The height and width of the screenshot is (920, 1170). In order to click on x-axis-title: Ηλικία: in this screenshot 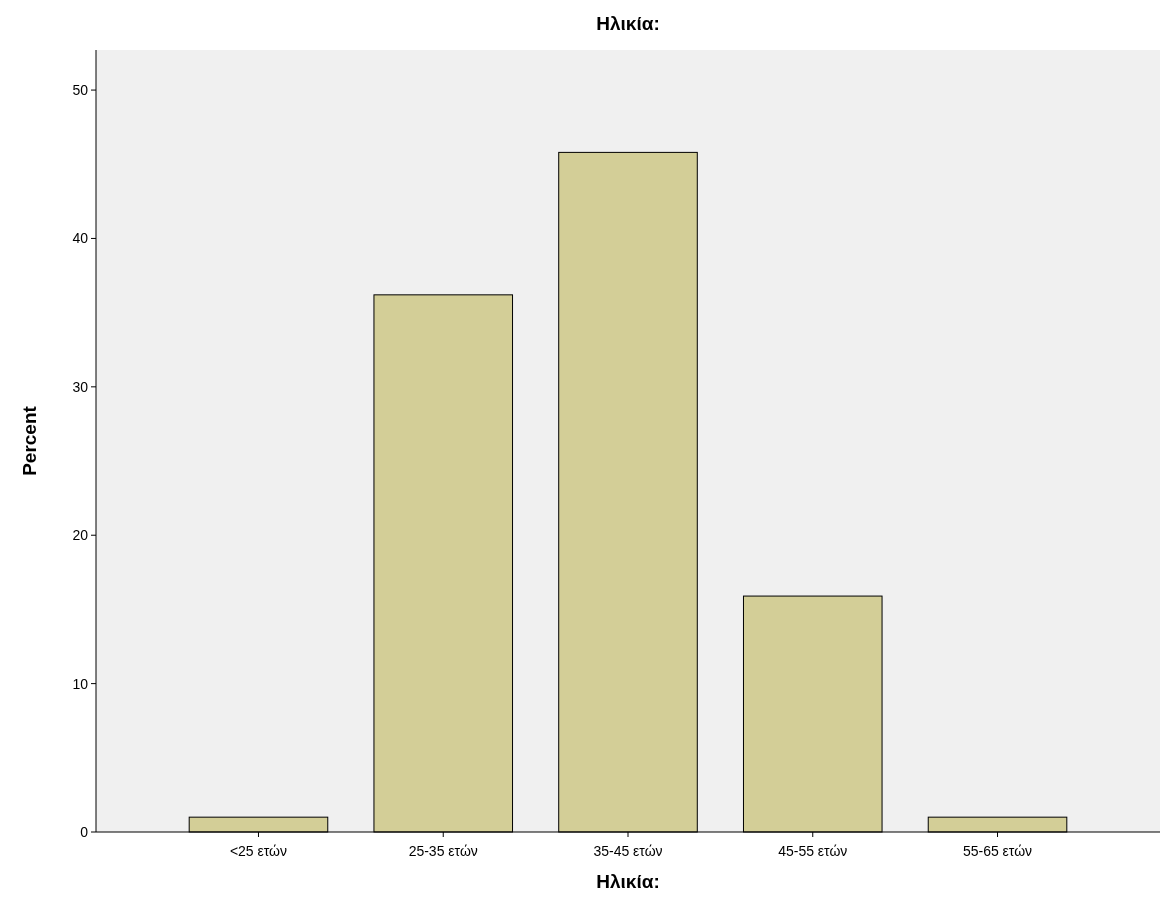, I will do `click(628, 881)`.